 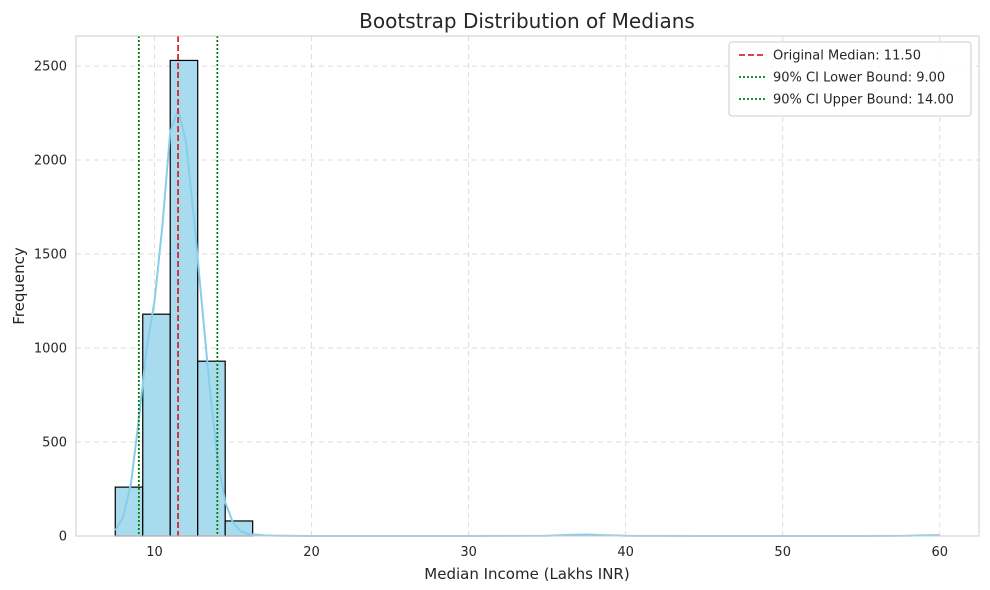 I want to click on x-tick-label-1: 20, so click(x=311, y=552).